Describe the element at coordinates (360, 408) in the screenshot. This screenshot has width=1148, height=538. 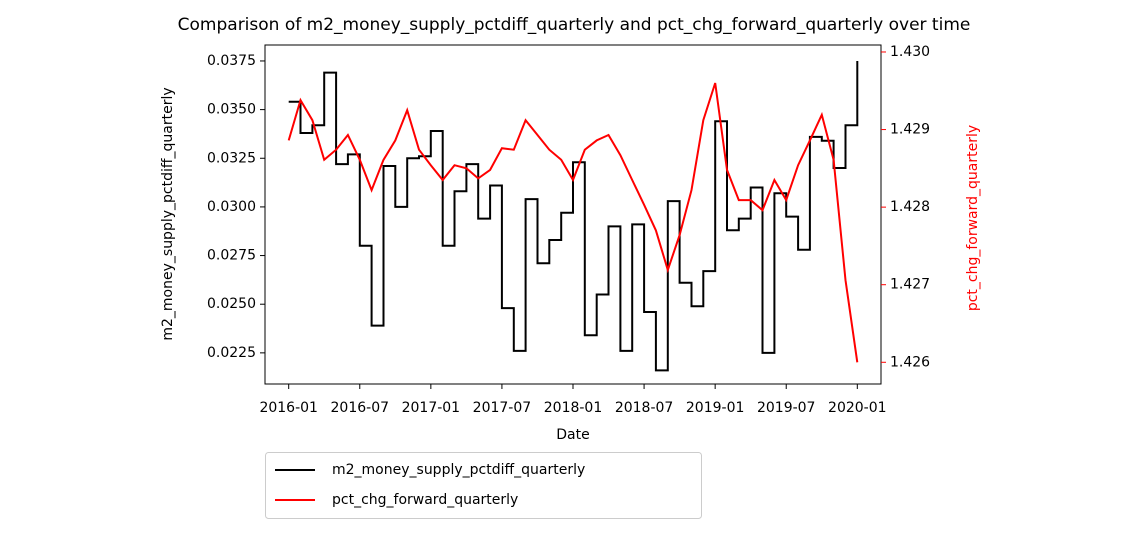
I see `x-tick-label: 2016-07` at that location.